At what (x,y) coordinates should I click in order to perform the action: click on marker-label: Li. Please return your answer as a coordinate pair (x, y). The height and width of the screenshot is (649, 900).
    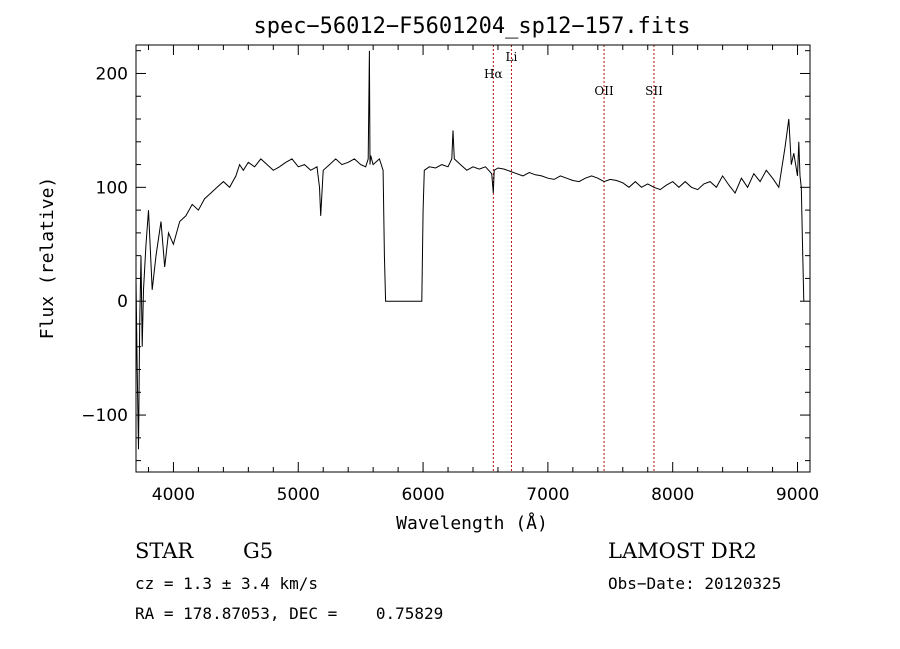
    Looking at the image, I should click on (512, 57).